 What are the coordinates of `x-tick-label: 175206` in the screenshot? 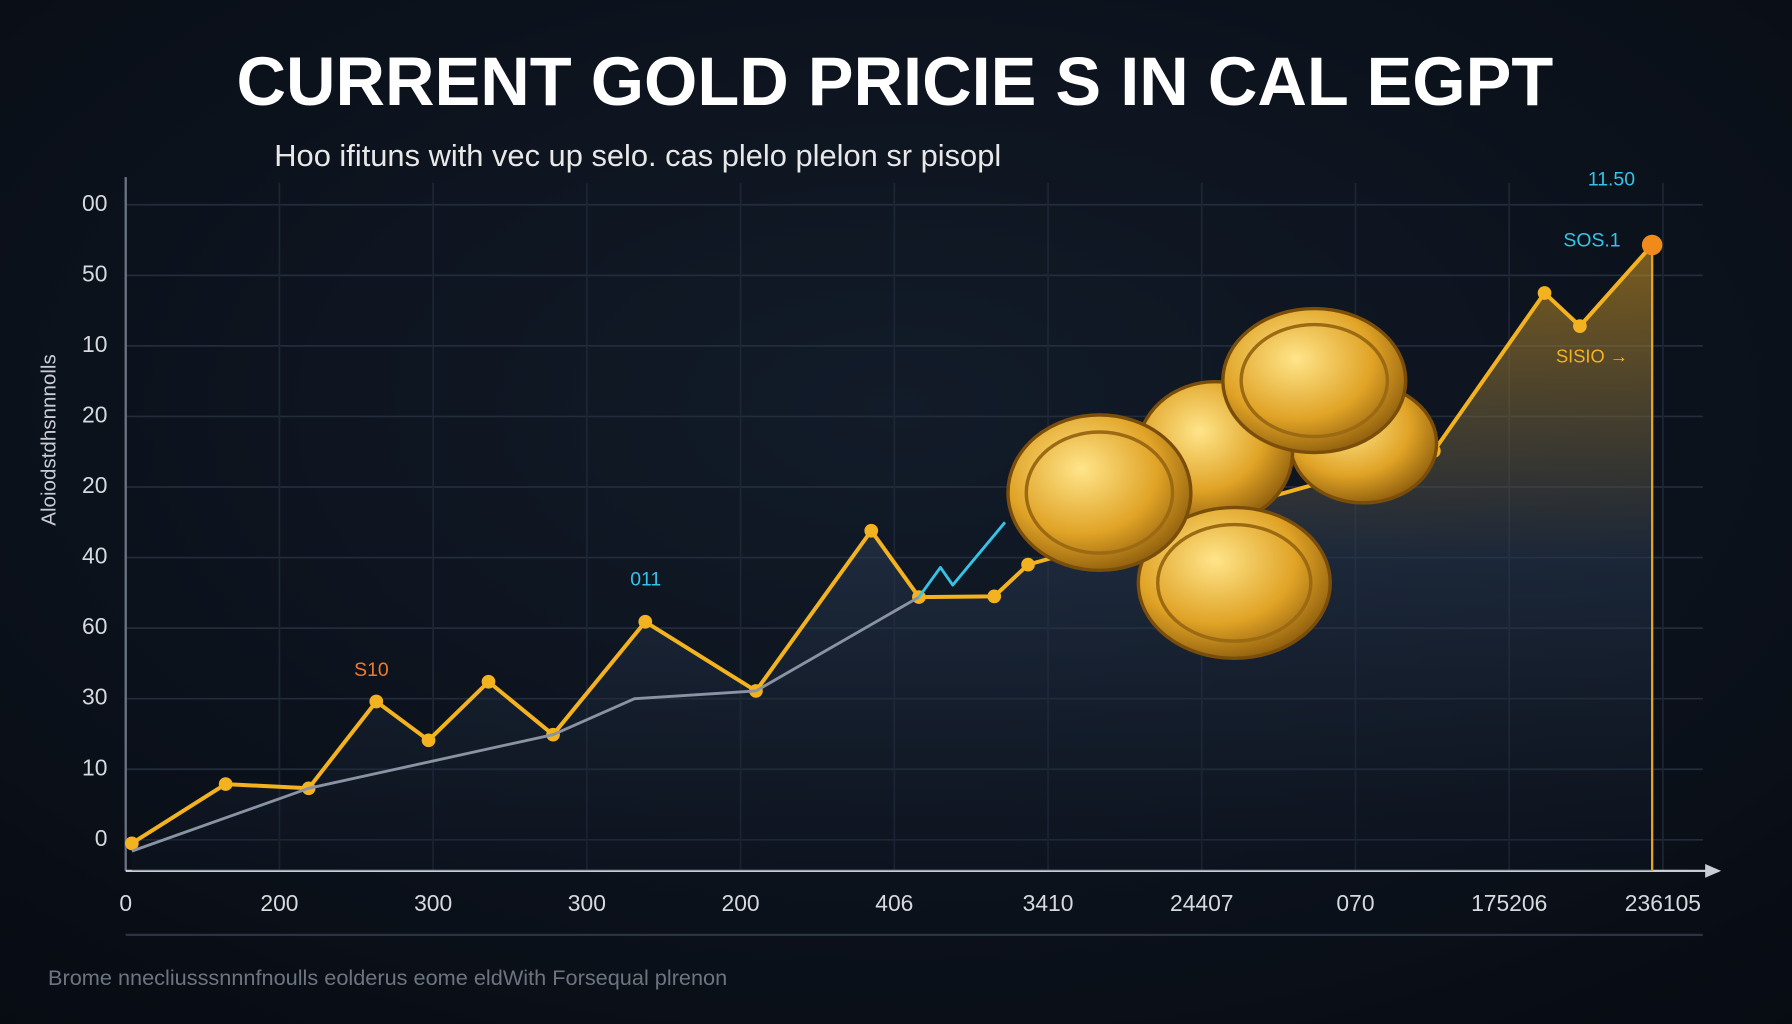 It's located at (1509, 903).